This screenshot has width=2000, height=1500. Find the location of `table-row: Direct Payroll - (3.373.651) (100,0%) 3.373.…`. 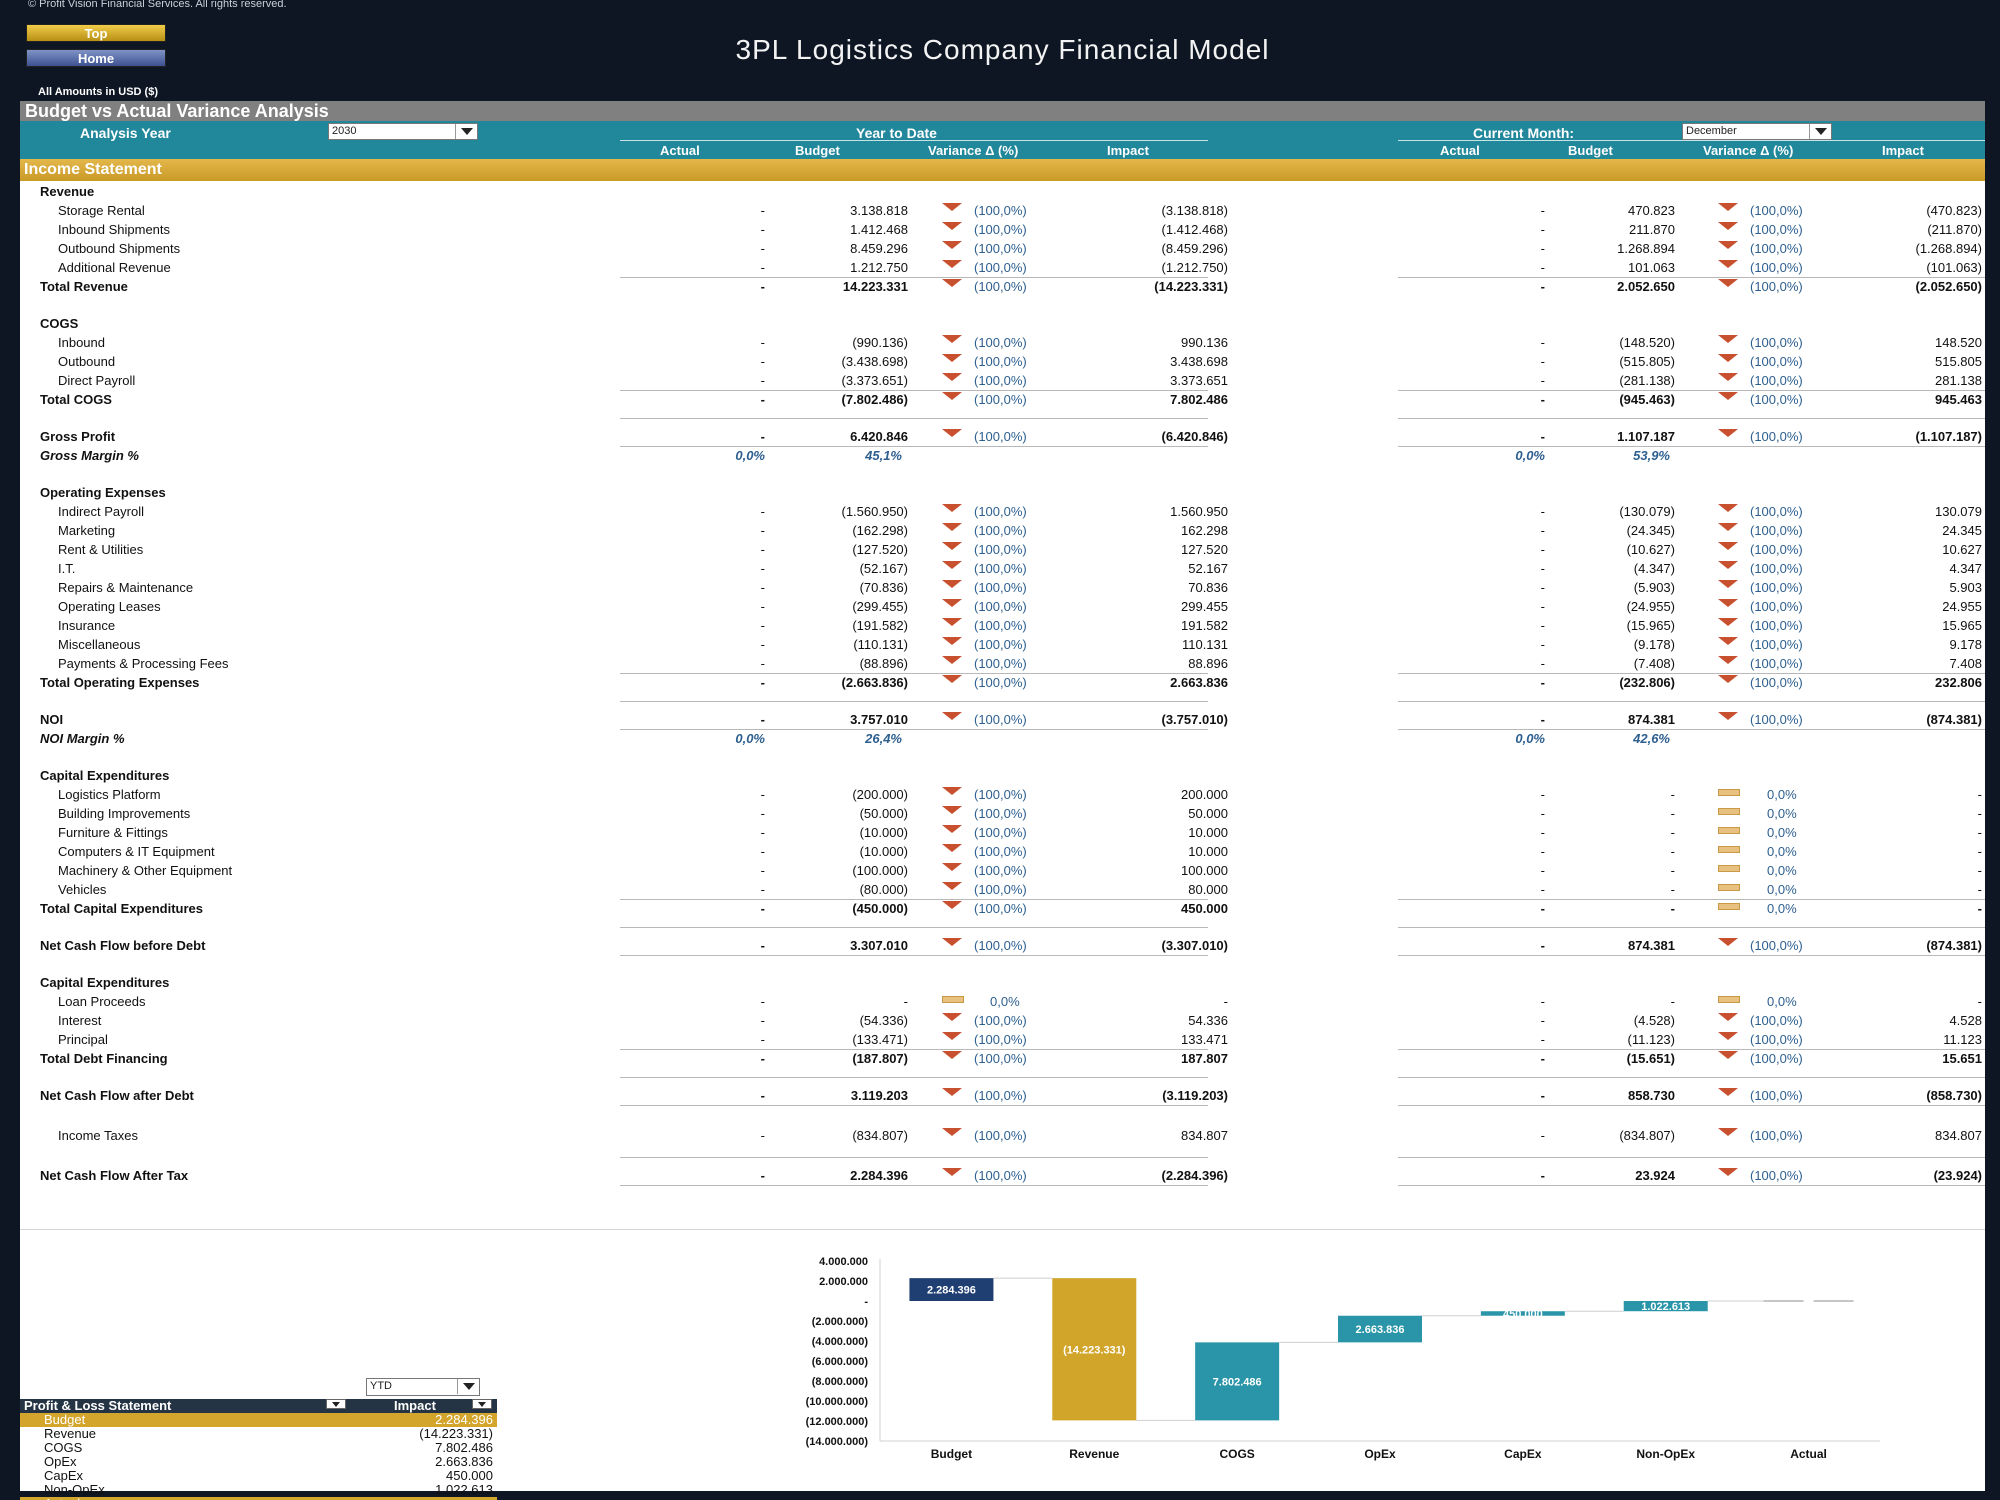

table-row: Direct Payroll - (3.373.651) (100,0%) 3.373.… is located at coordinates (1002, 381).